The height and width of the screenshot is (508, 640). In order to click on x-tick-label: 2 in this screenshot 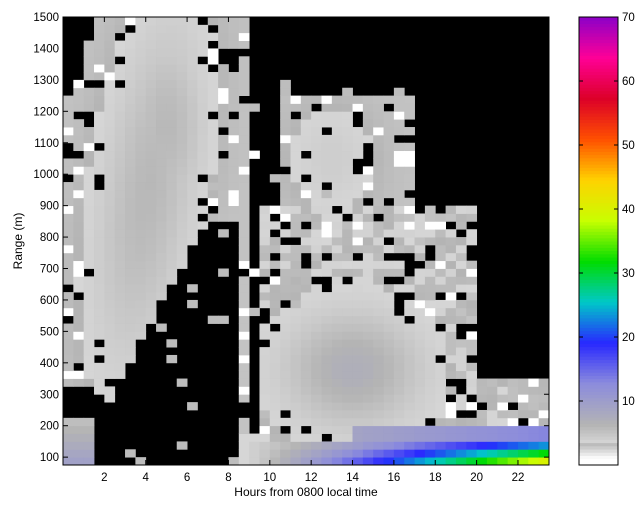, I will do `click(104, 478)`.